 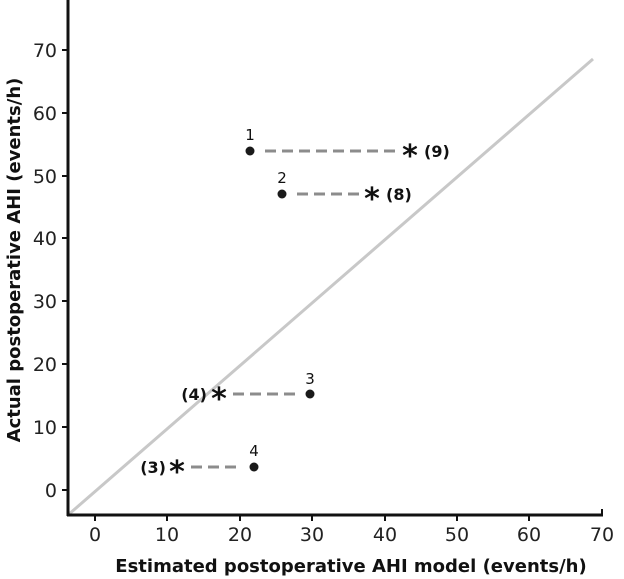 What do you see at coordinates (14, 260) in the screenshot?
I see `y-axis-title: Actual postoperative AHI (events/h)` at bounding box center [14, 260].